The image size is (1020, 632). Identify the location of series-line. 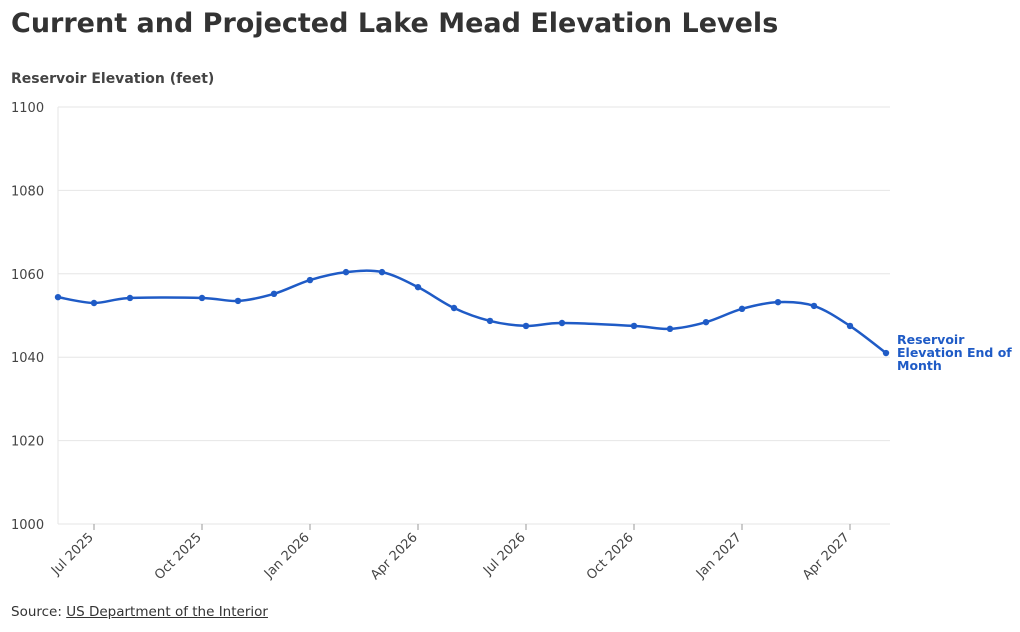
(472, 312).